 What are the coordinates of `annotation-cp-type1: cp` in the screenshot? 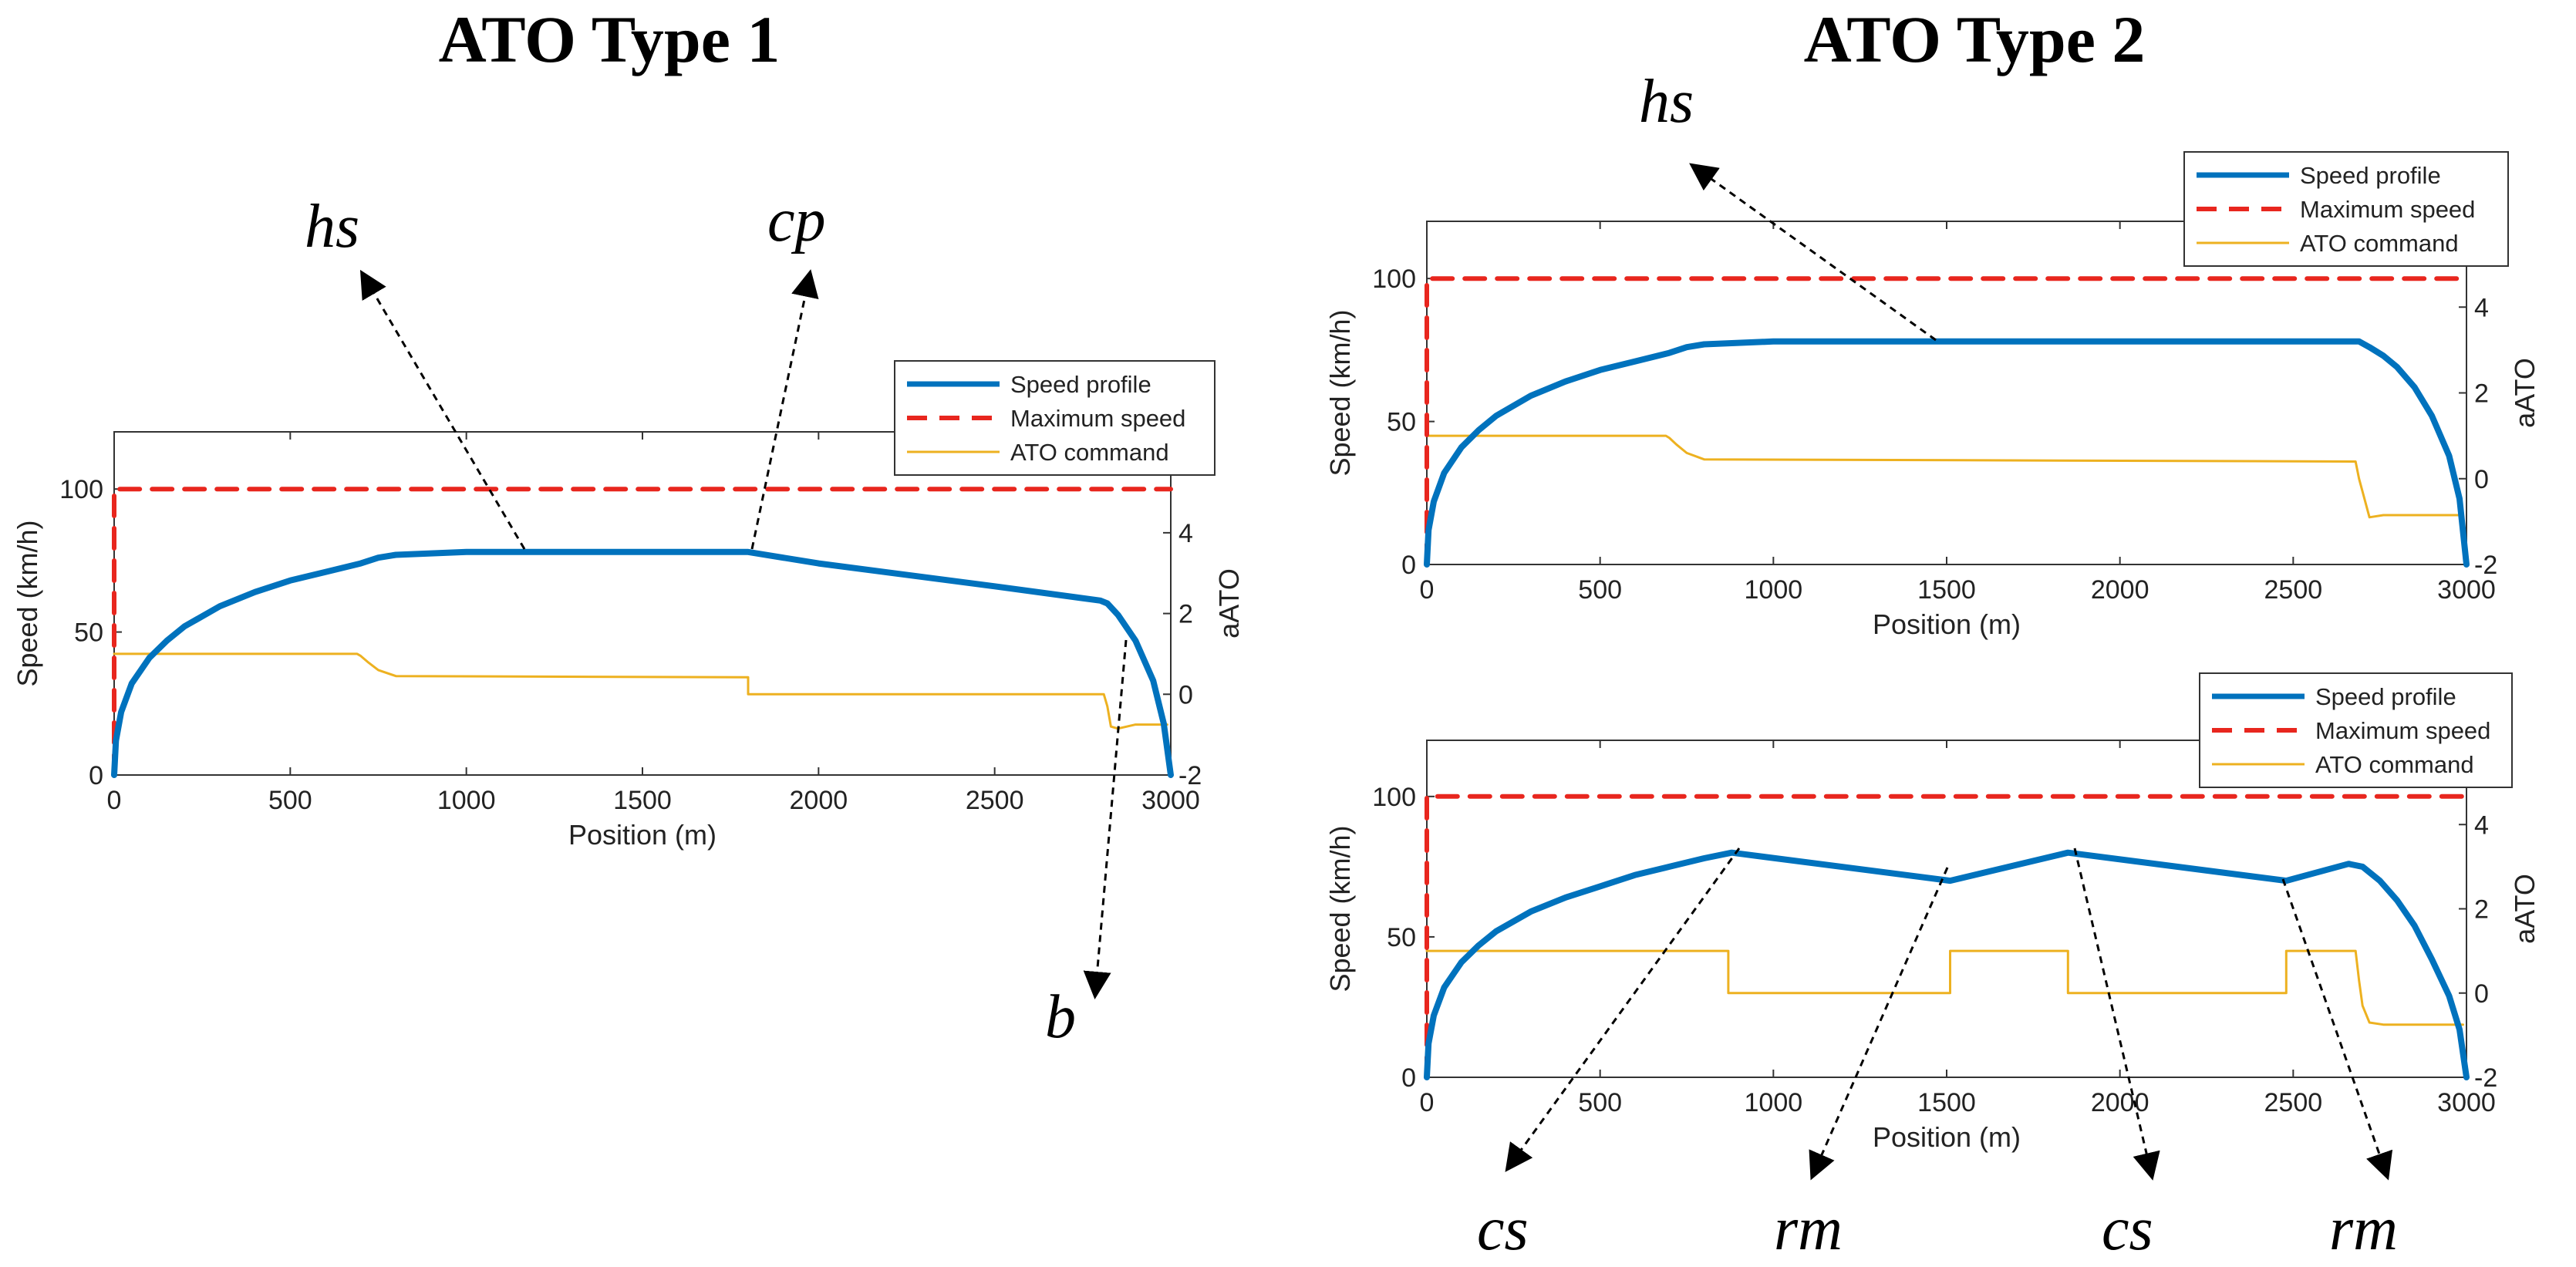 It's located at (796, 221).